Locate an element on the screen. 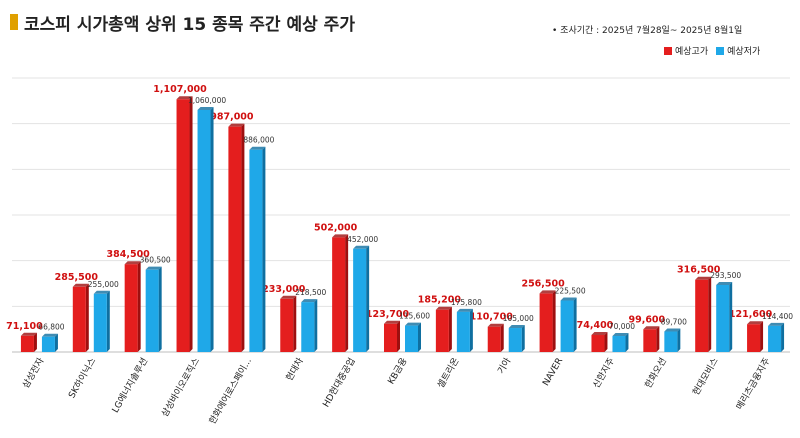 This screenshot has width=800, height=438. category-label: HD현대중공업 is located at coordinates (339, 382).